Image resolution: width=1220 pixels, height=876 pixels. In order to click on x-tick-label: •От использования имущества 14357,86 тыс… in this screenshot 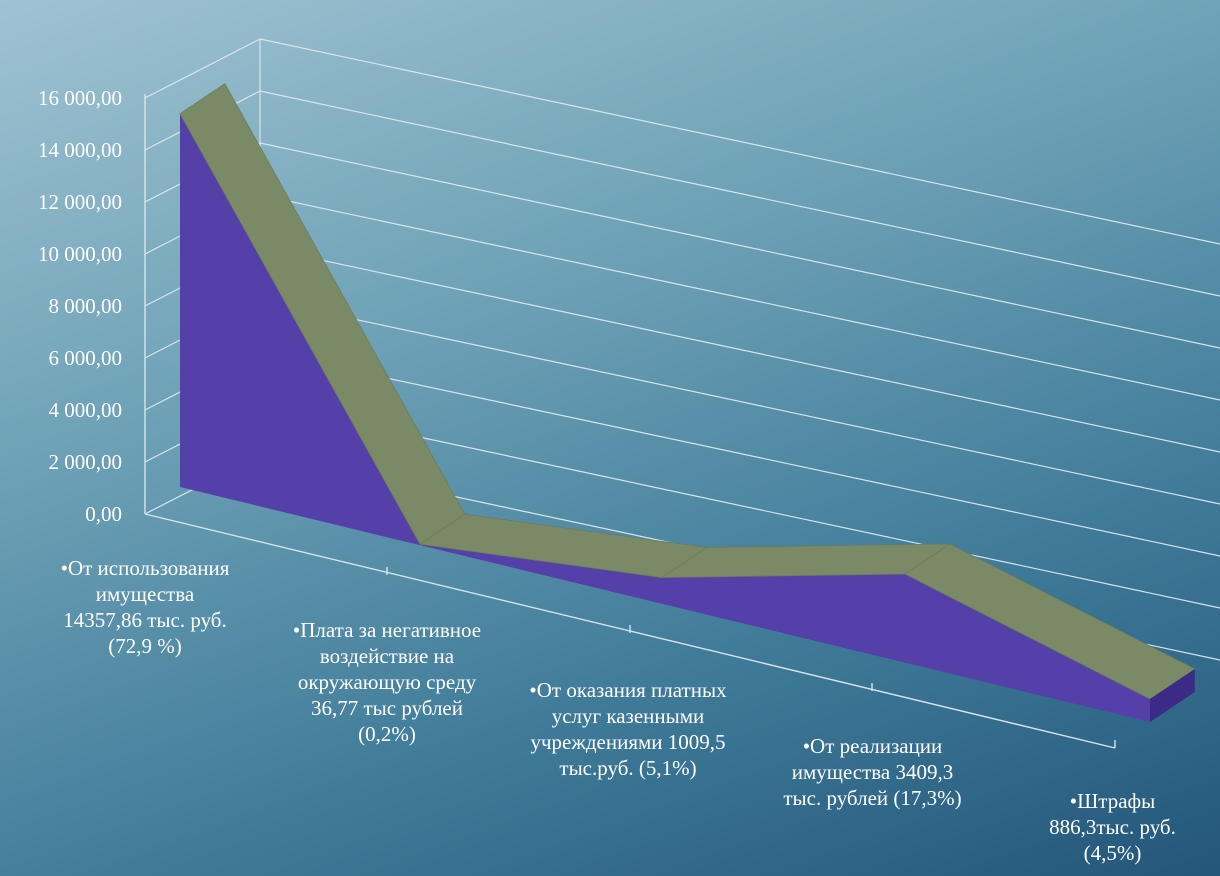, I will do `click(145, 607)`.